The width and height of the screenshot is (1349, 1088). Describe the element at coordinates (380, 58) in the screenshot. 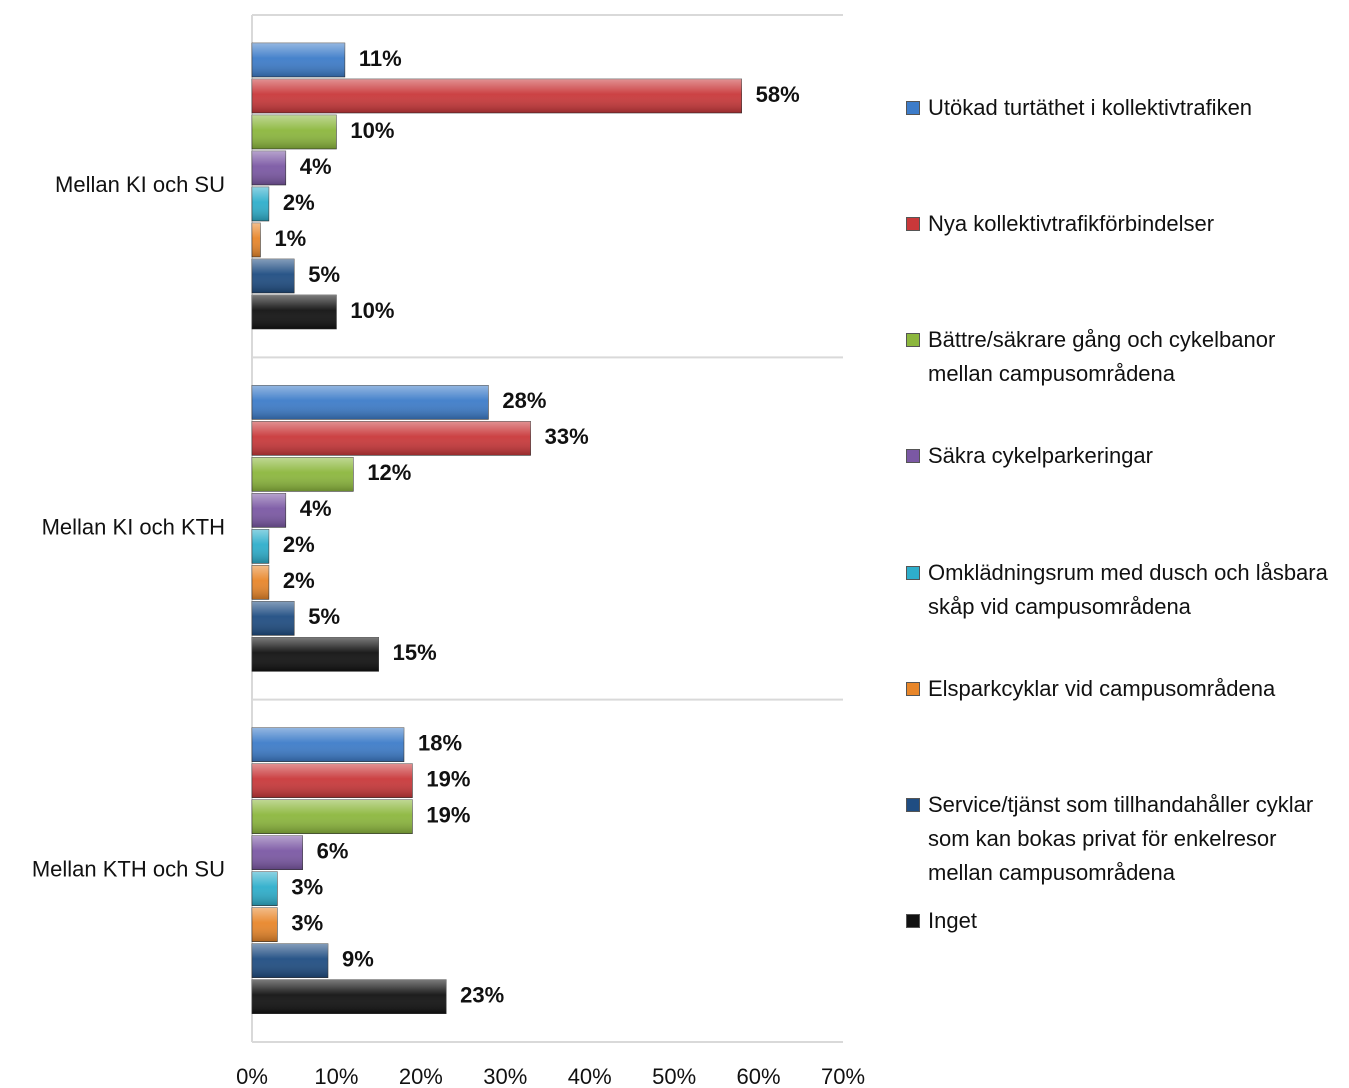

I see `data-label: 11%` at that location.